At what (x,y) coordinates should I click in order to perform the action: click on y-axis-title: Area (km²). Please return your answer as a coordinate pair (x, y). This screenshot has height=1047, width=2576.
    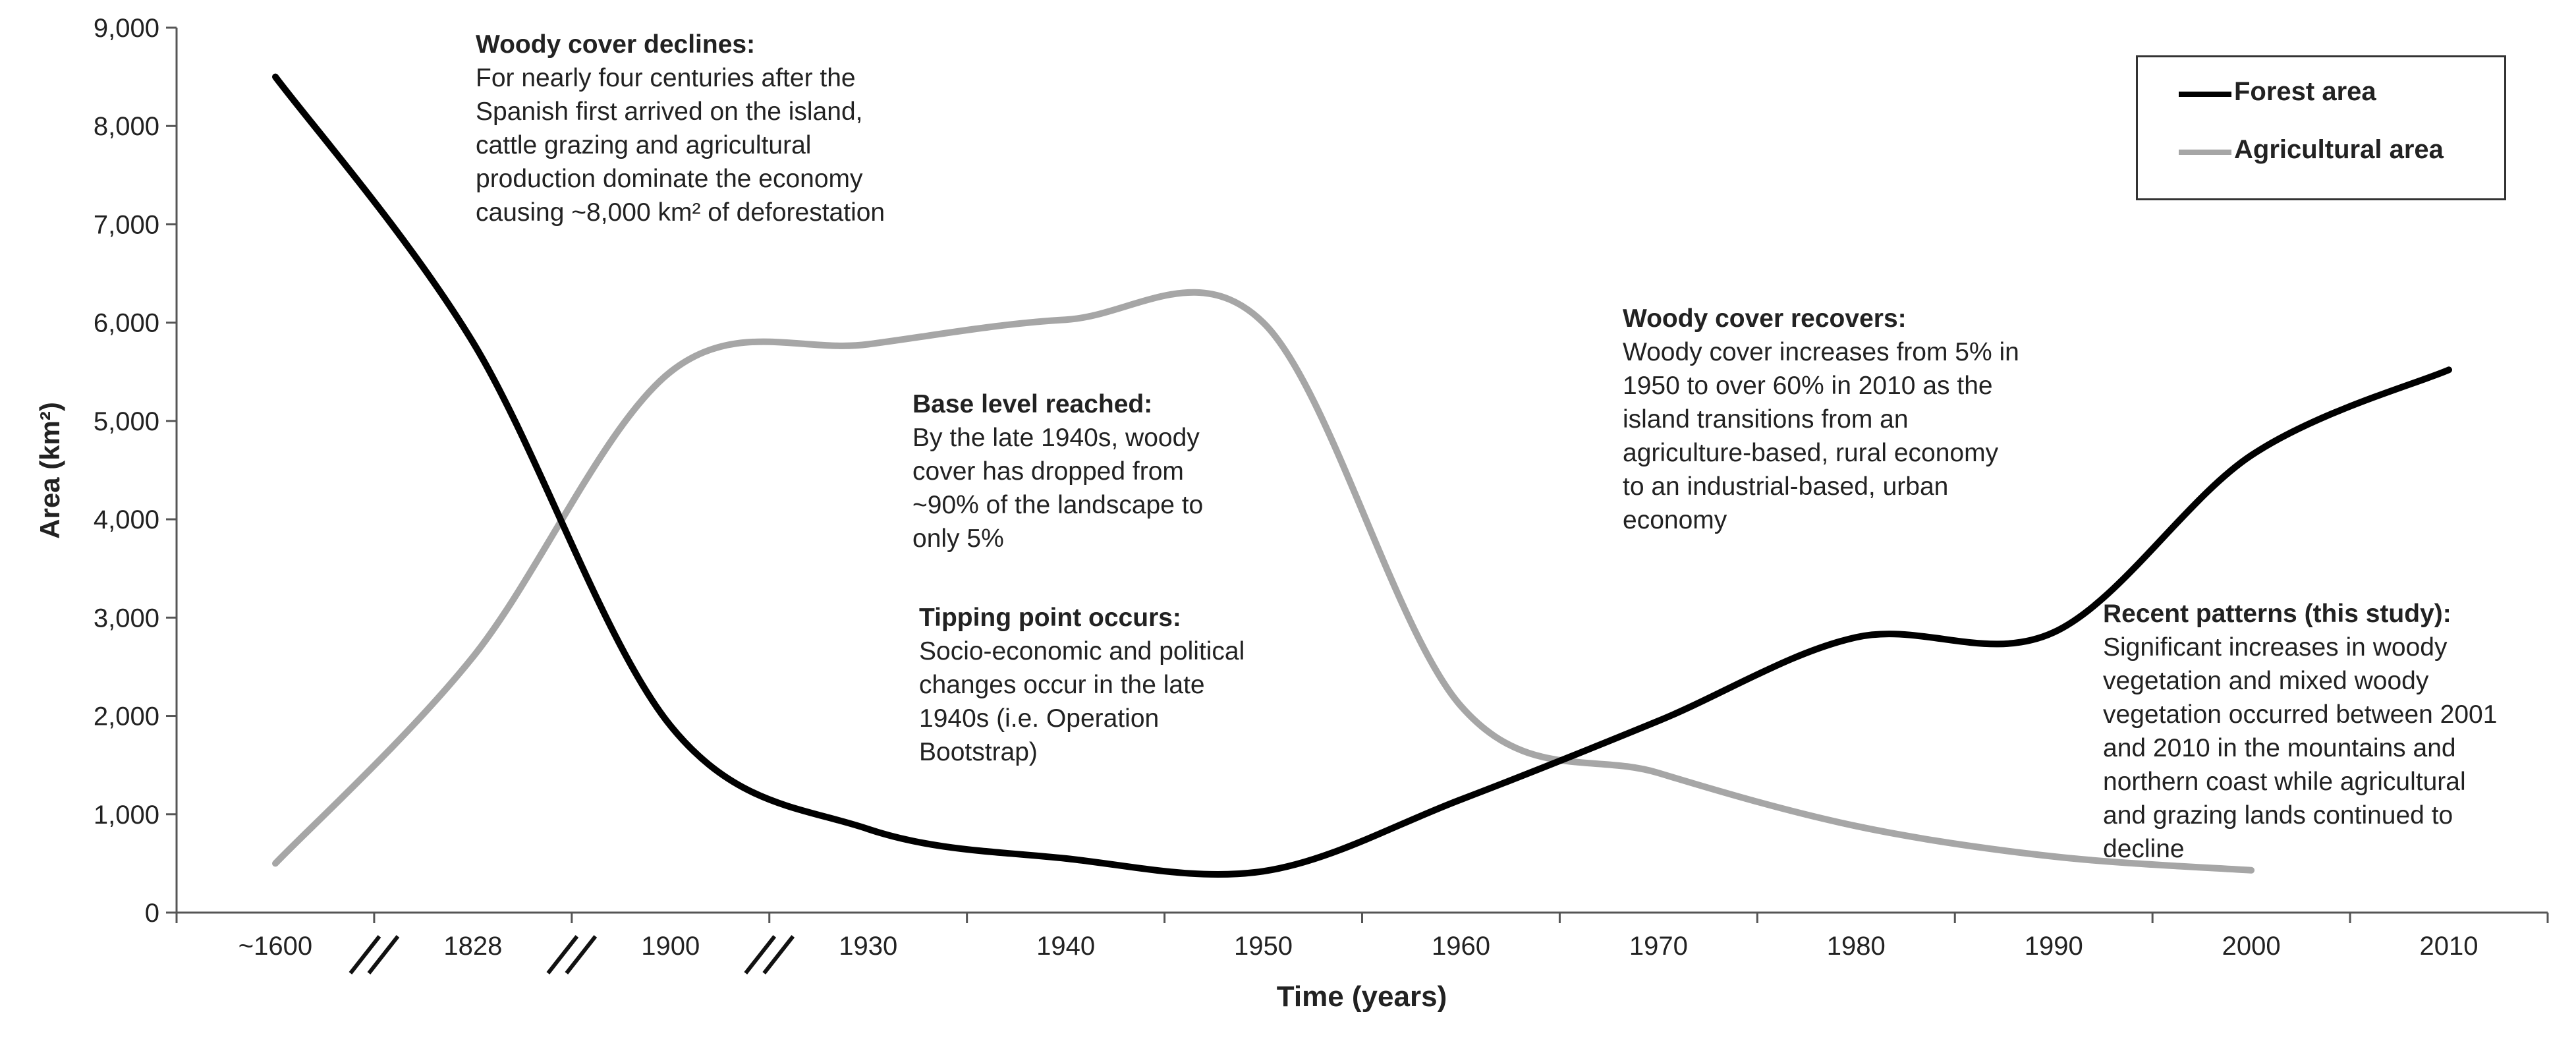
    Looking at the image, I should click on (49, 470).